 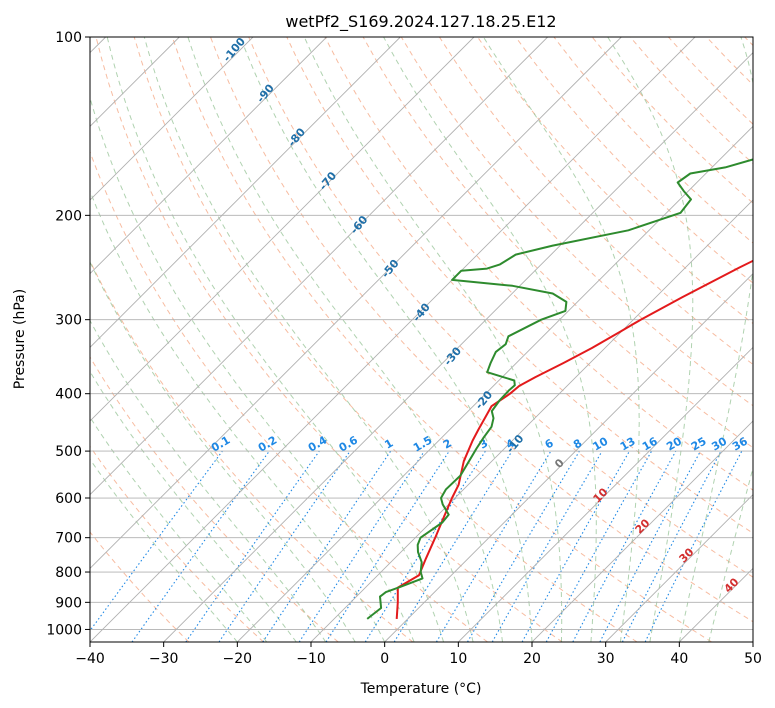 What do you see at coordinates (606, 659) in the screenshot?
I see `x-tick-label: 30` at bounding box center [606, 659].